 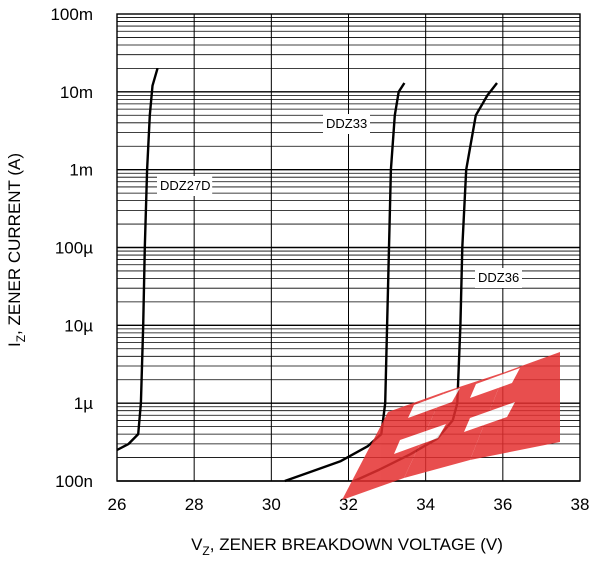 I want to click on y-tick-label: 100m, so click(x=71, y=14).